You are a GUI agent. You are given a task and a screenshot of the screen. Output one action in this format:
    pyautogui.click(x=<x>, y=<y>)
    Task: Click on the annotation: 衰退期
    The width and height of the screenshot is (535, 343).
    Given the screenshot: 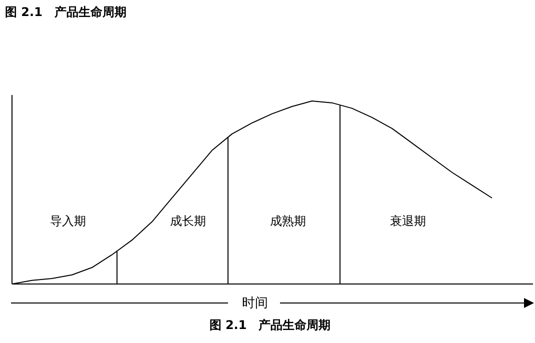 What is the action you would take?
    pyautogui.click(x=408, y=221)
    